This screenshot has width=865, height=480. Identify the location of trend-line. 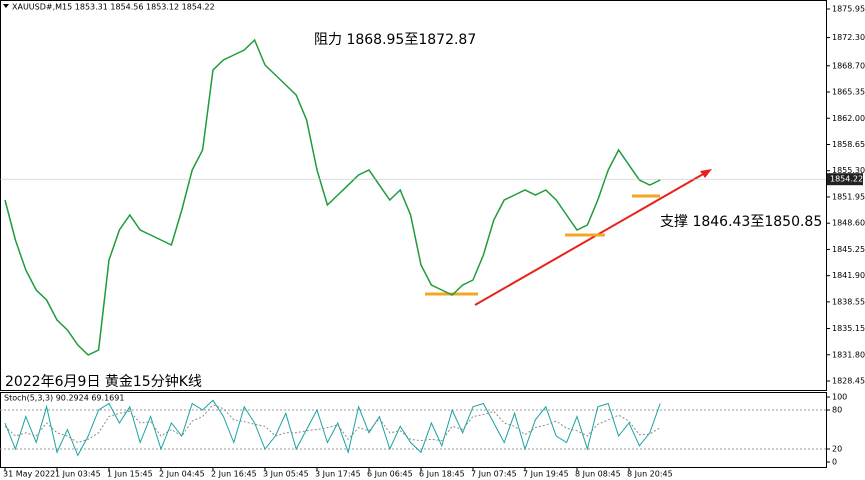
(590, 239).